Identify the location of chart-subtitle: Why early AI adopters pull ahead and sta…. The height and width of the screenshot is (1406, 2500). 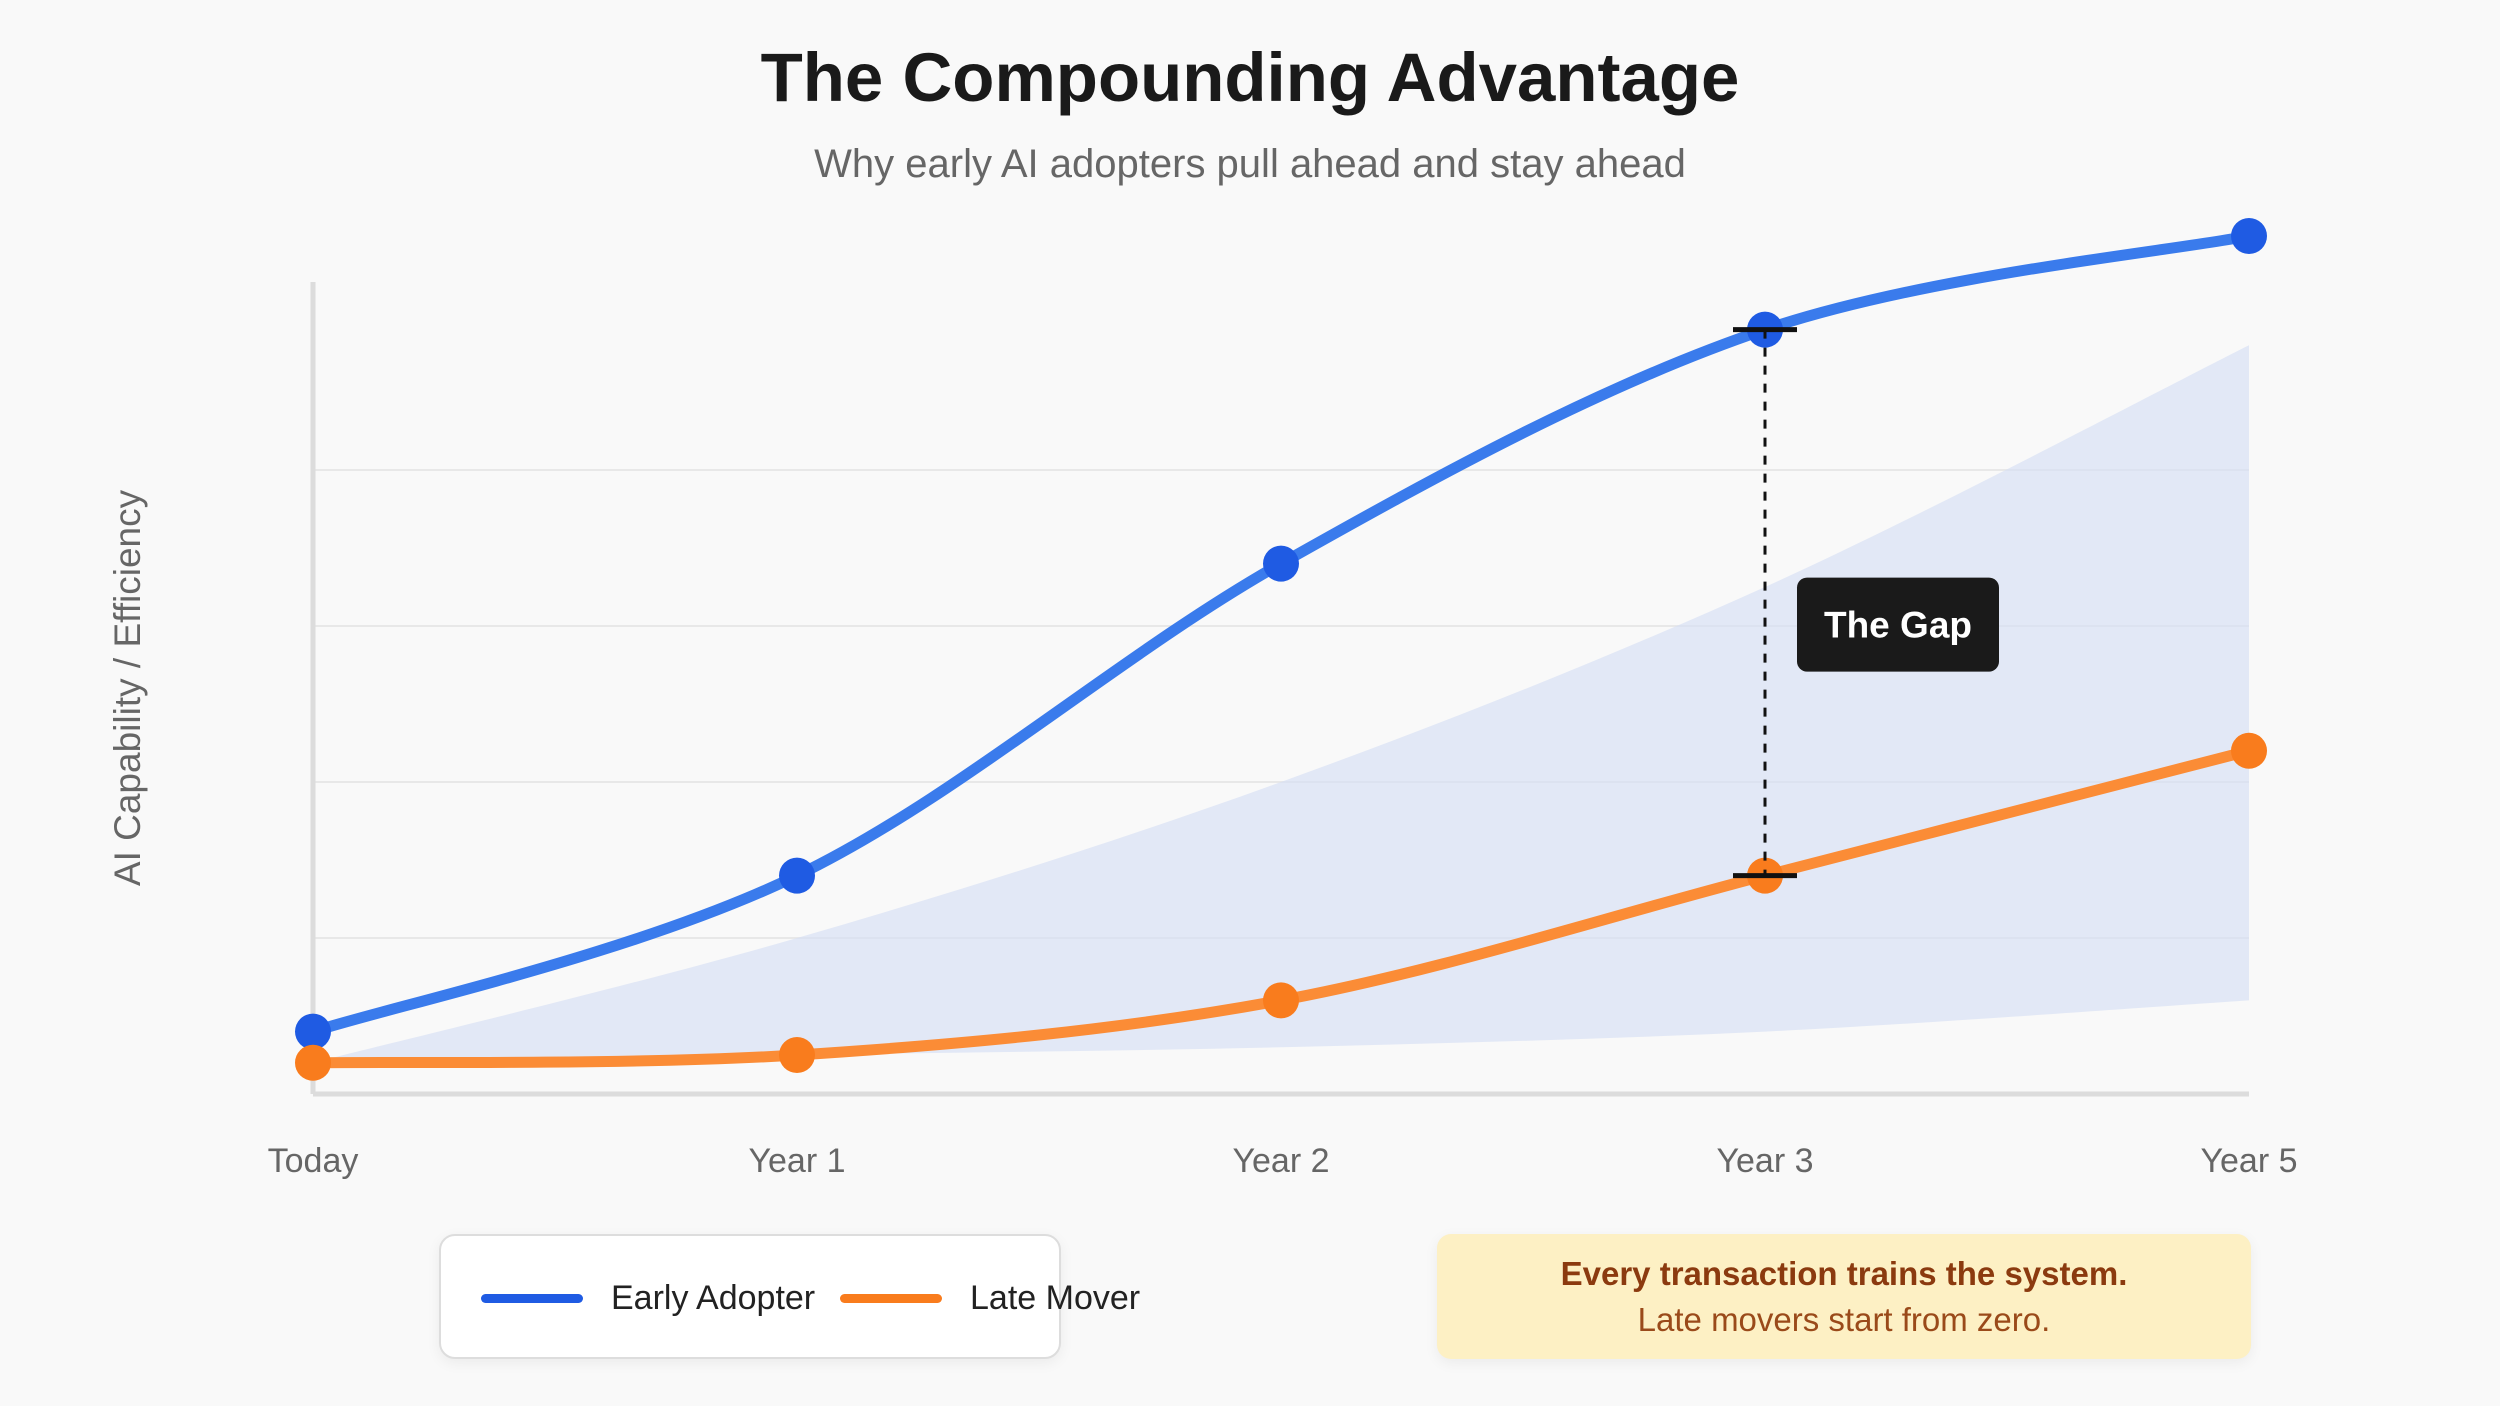
(1250, 164).